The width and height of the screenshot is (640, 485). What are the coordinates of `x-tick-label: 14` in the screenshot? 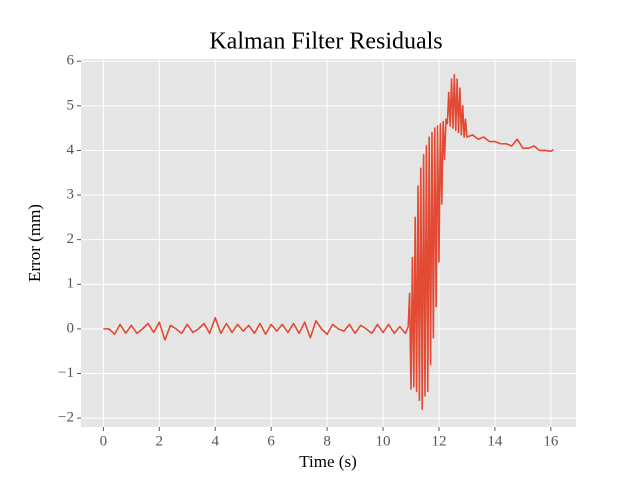 It's located at (495, 441).